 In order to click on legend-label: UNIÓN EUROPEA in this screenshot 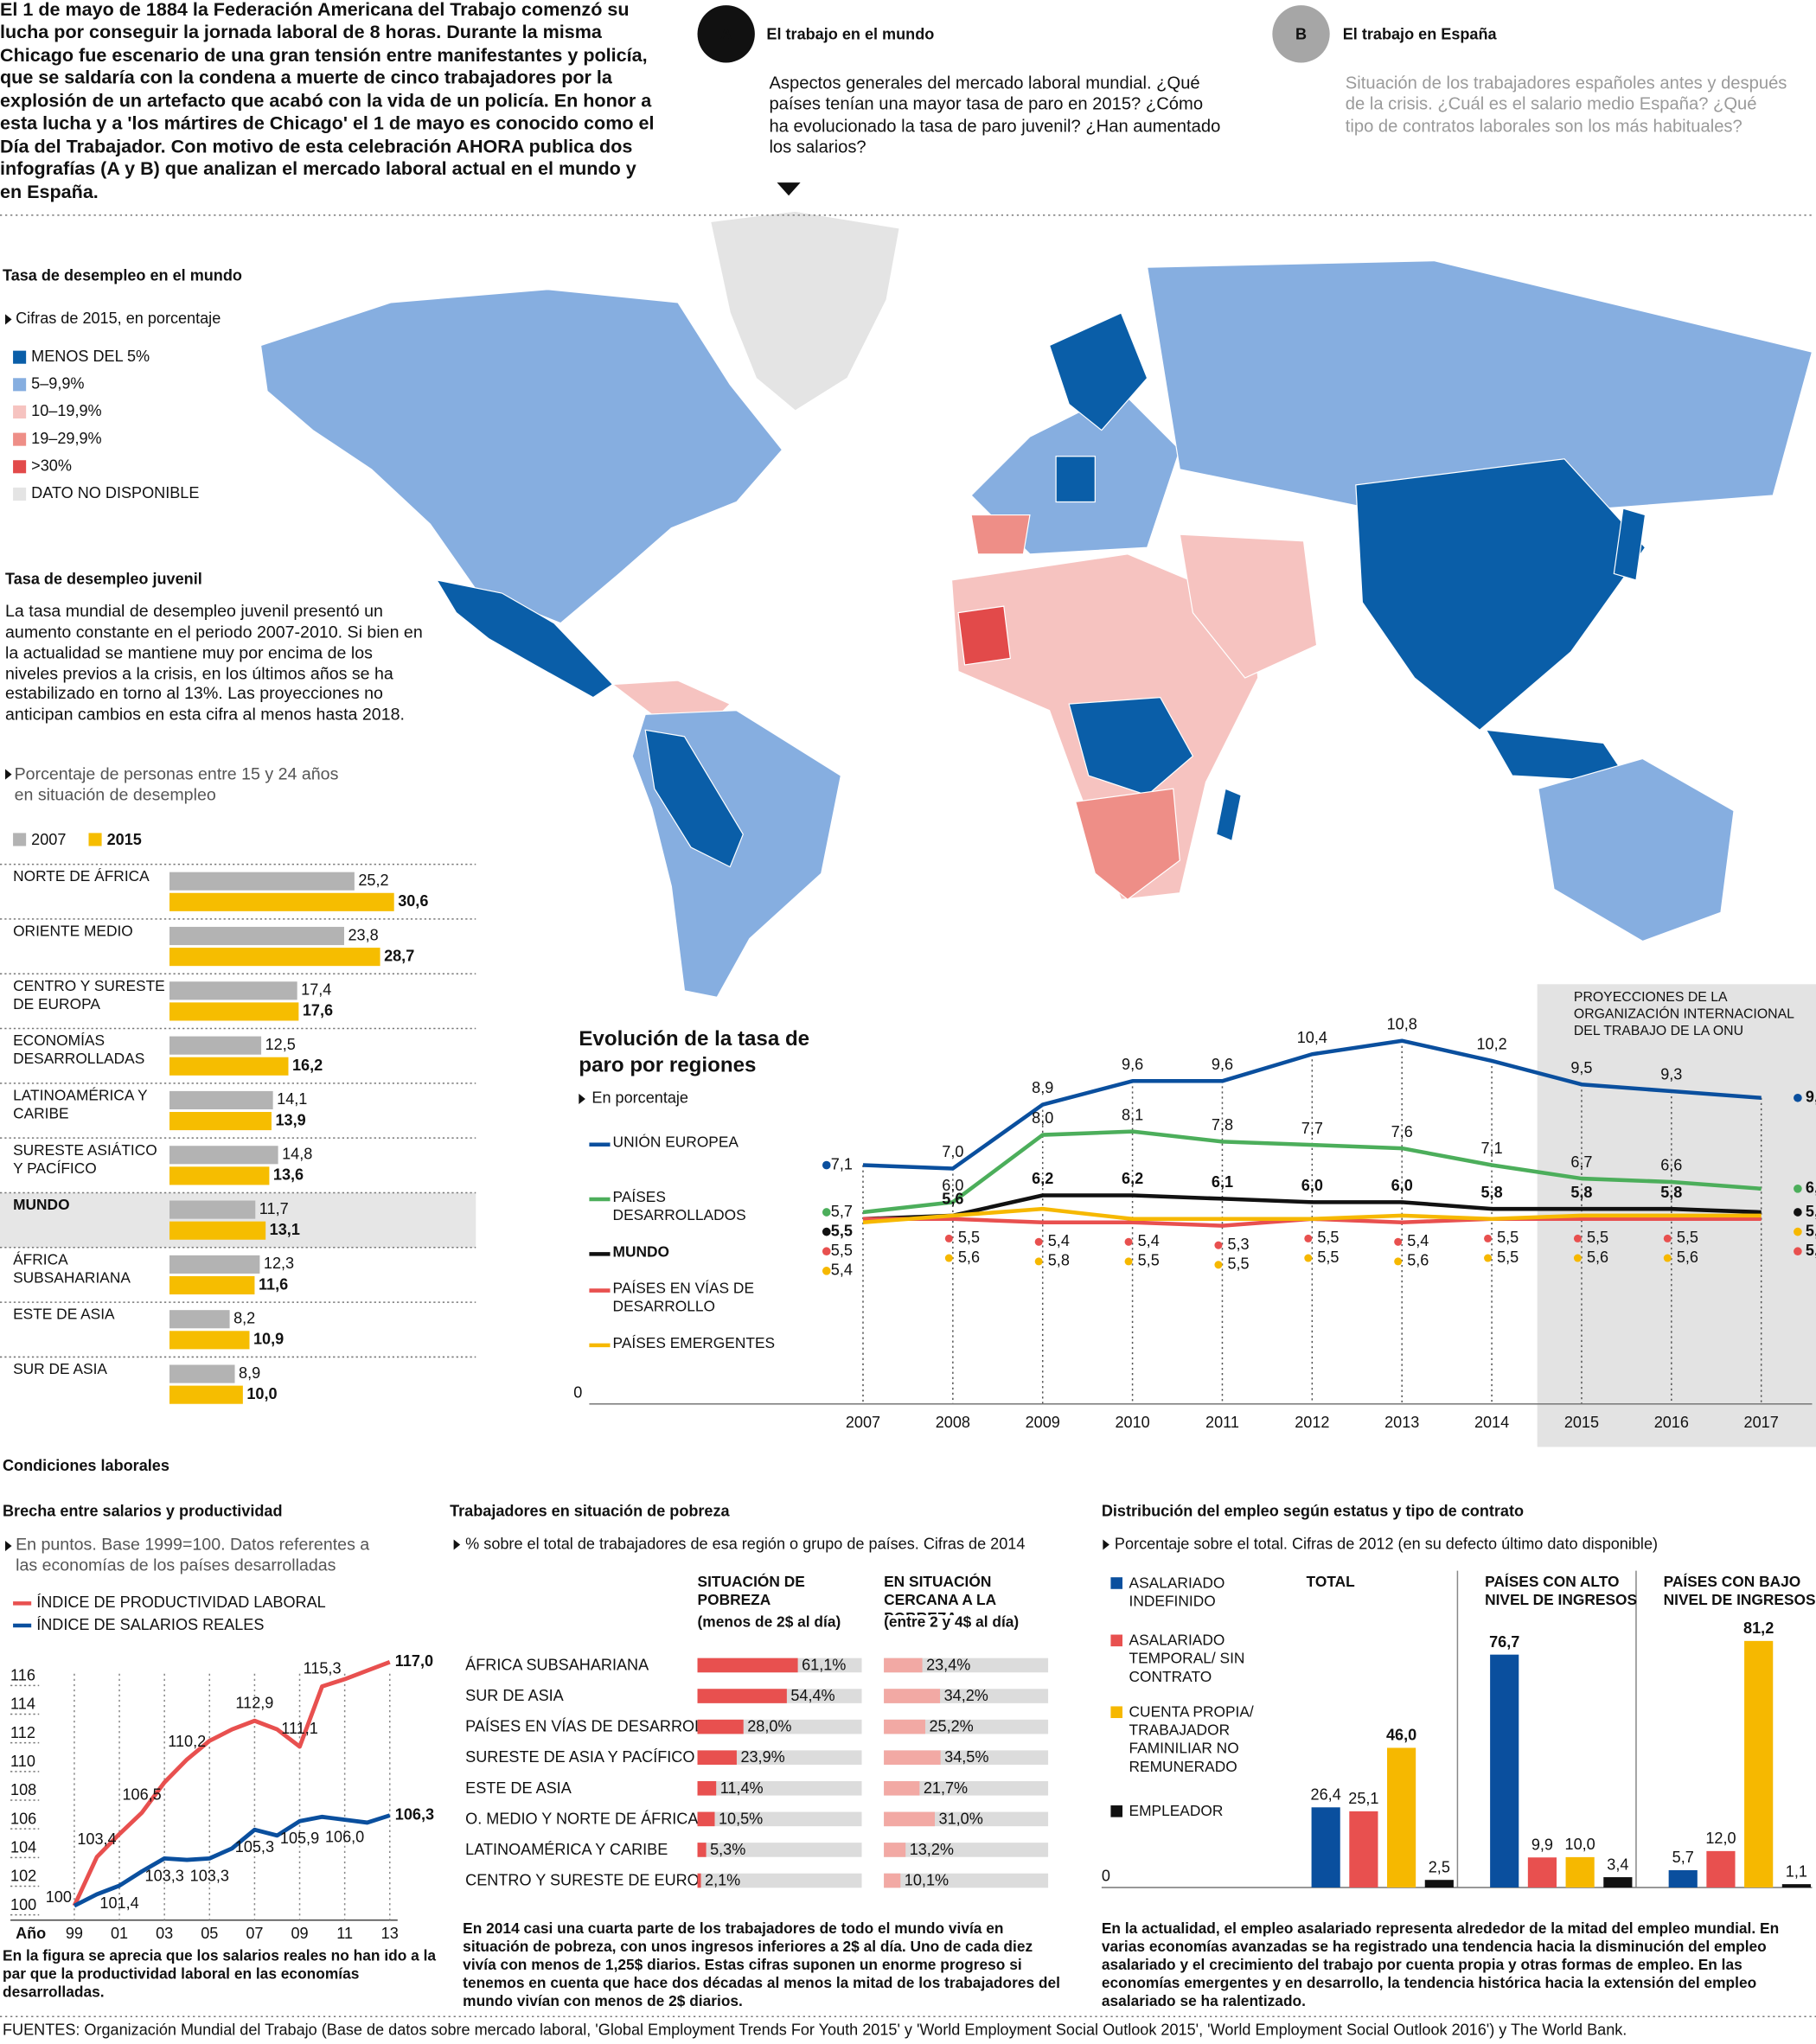, I will do `click(675, 1143)`.